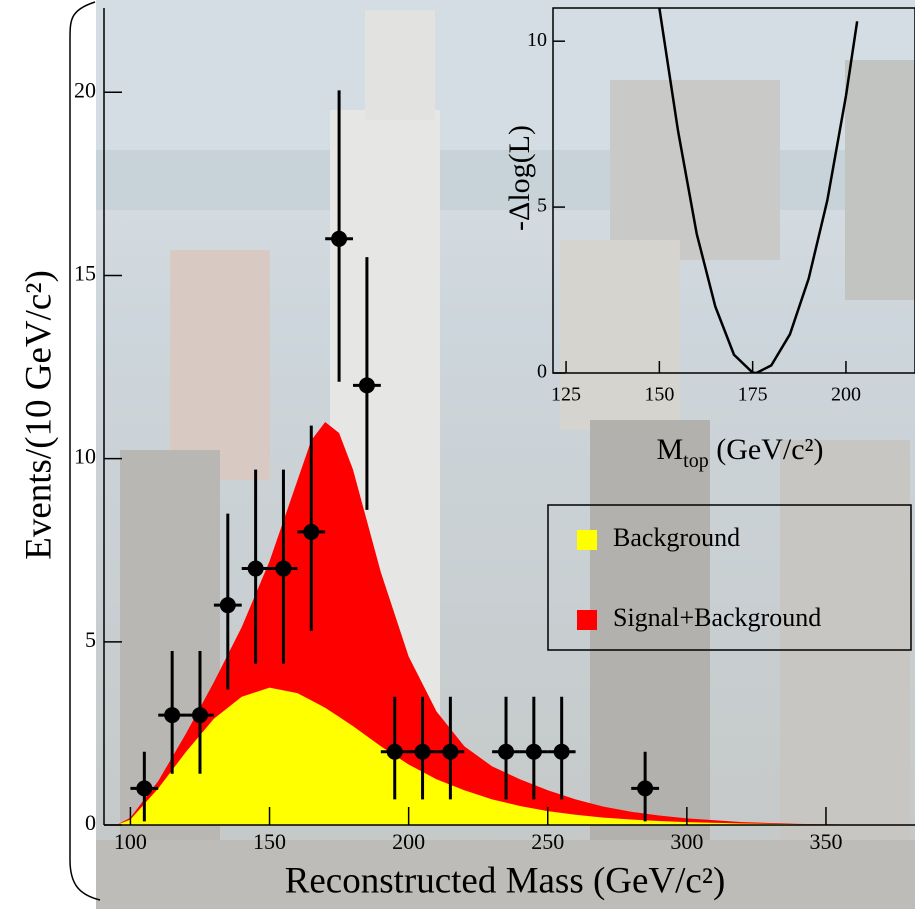  What do you see at coordinates (519, 178) in the screenshot?
I see `y-axis-label: -Δlog(L)` at bounding box center [519, 178].